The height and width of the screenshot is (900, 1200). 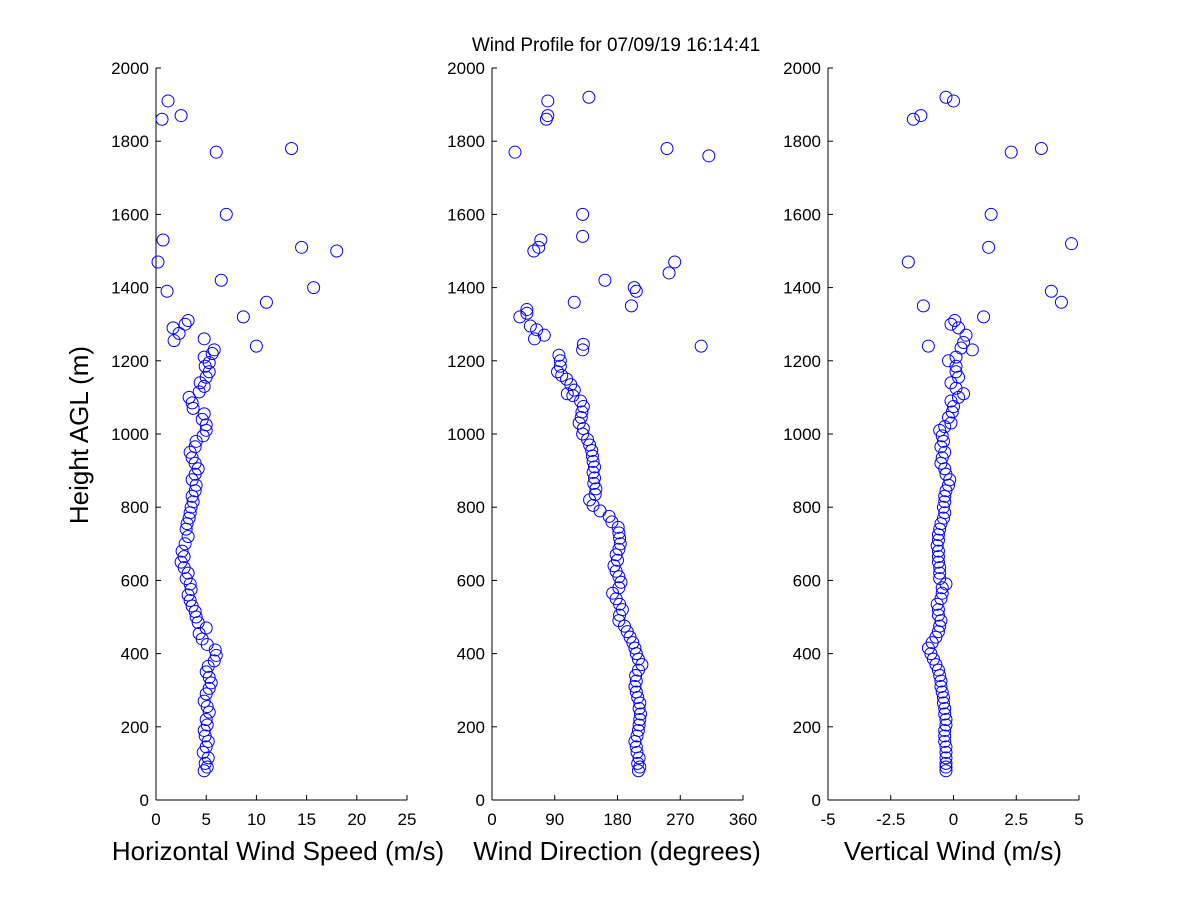 What do you see at coordinates (802, 361) in the screenshot?
I see `y-tick-label: 1200` at bounding box center [802, 361].